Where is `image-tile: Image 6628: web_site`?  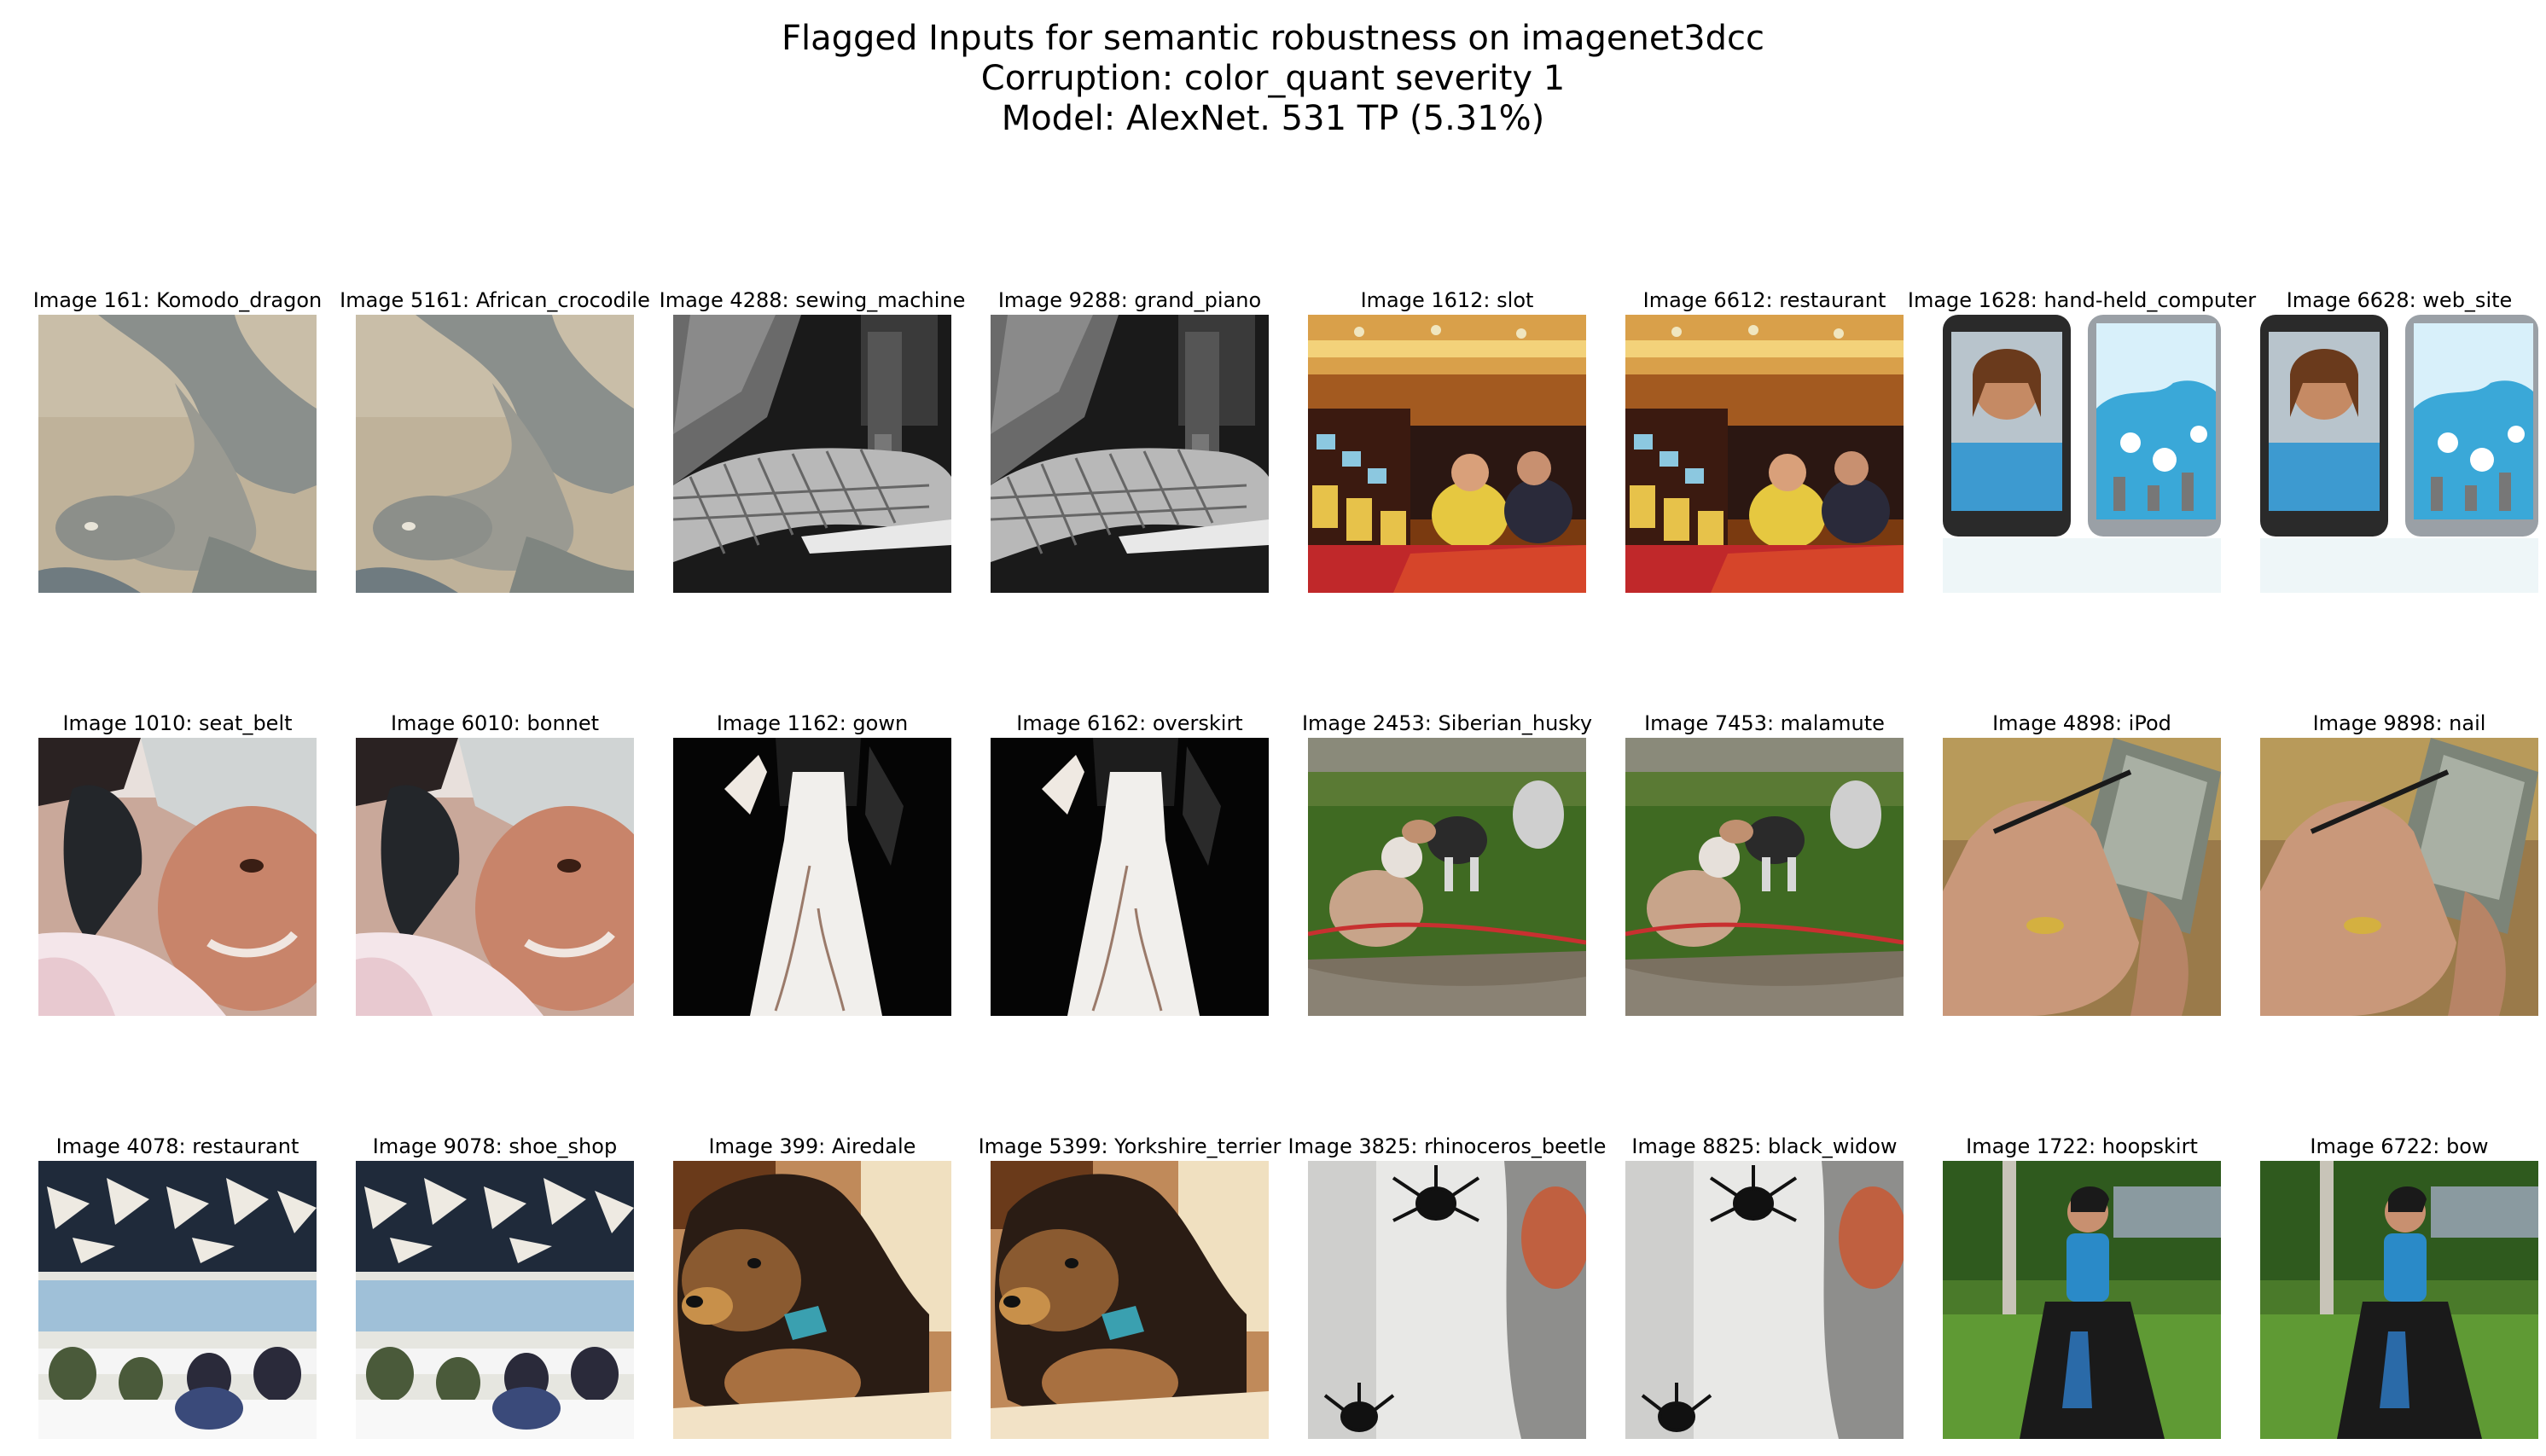
image-tile: Image 6628: web_site is located at coordinates (2399, 440).